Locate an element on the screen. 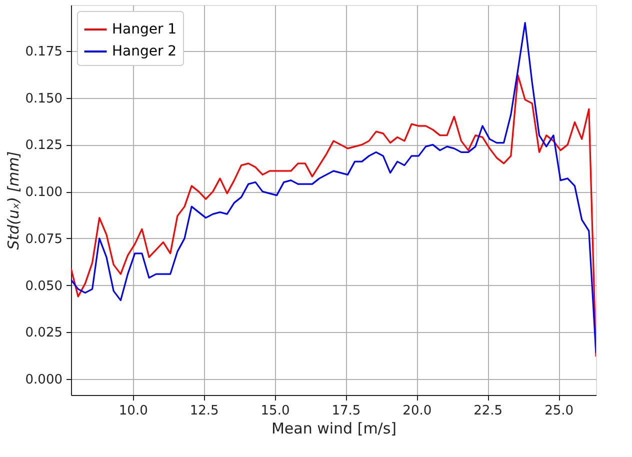  y-axis-title: Std(uₓ) [mm] is located at coordinates (13, 200).